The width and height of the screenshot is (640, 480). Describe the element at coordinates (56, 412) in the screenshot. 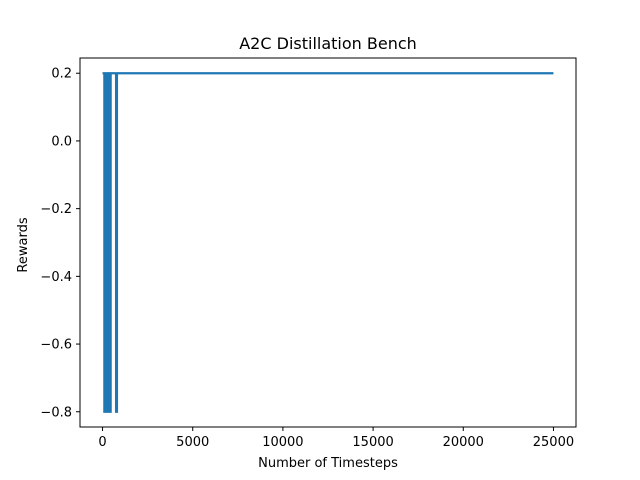

I see `y-tick-label: −0.8` at that location.